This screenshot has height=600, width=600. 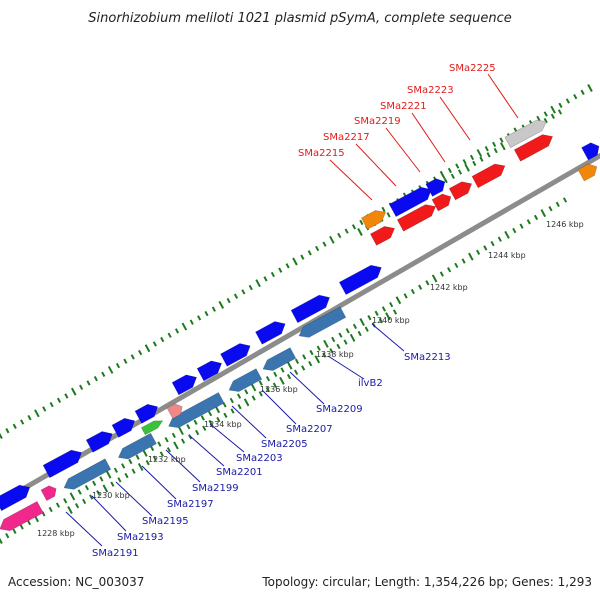 What do you see at coordinates (259, 458) in the screenshot?
I see `gene-label-sma2203: SMa2203` at bounding box center [259, 458].